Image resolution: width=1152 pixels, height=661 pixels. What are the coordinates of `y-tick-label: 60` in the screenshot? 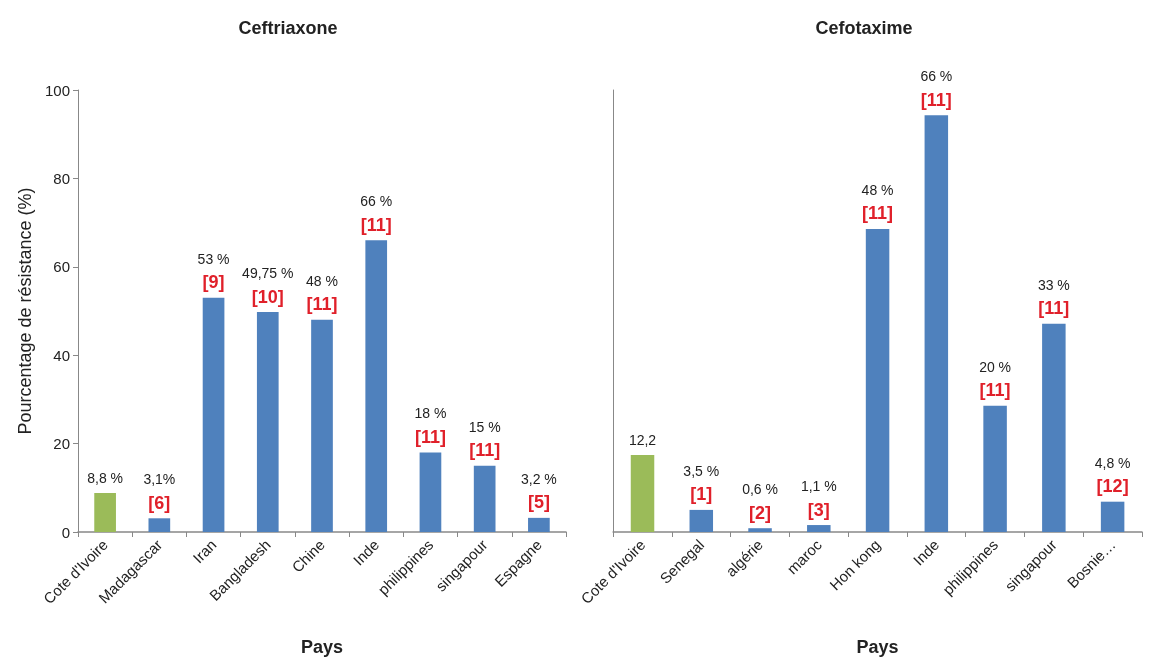 It's located at (61, 267).